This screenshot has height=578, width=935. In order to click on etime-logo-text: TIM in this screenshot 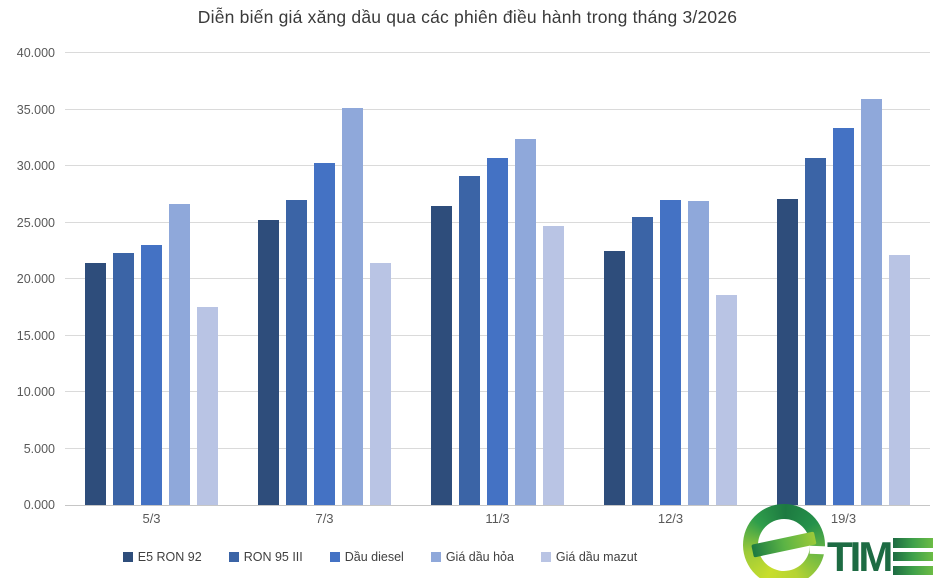, I will do `click(860, 555)`.